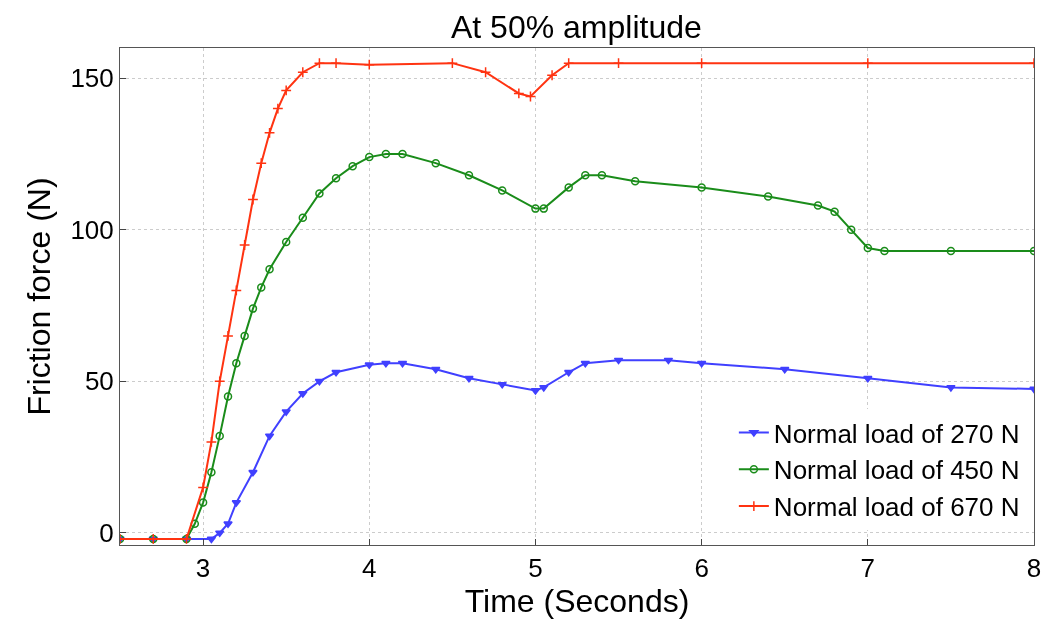 Image resolution: width=1048 pixels, height=627 pixels. Describe the element at coordinates (92, 229) in the screenshot. I see `y-tick-label: 100` at that location.